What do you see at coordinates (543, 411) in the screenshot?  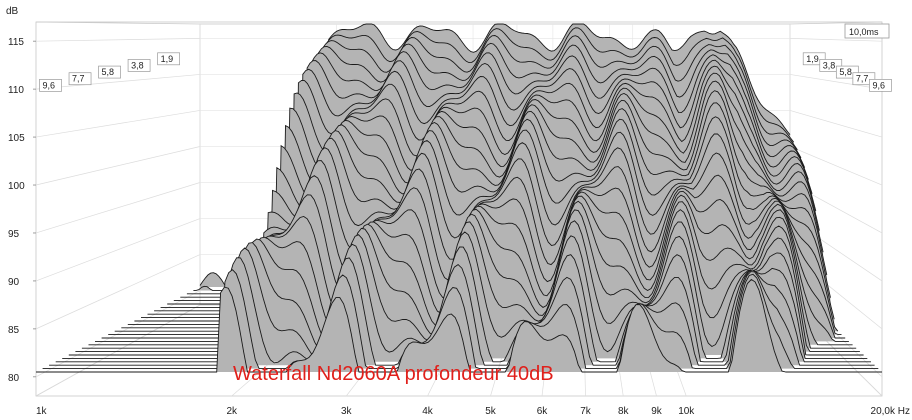 I see `x-tick-label: 6k` at bounding box center [543, 411].